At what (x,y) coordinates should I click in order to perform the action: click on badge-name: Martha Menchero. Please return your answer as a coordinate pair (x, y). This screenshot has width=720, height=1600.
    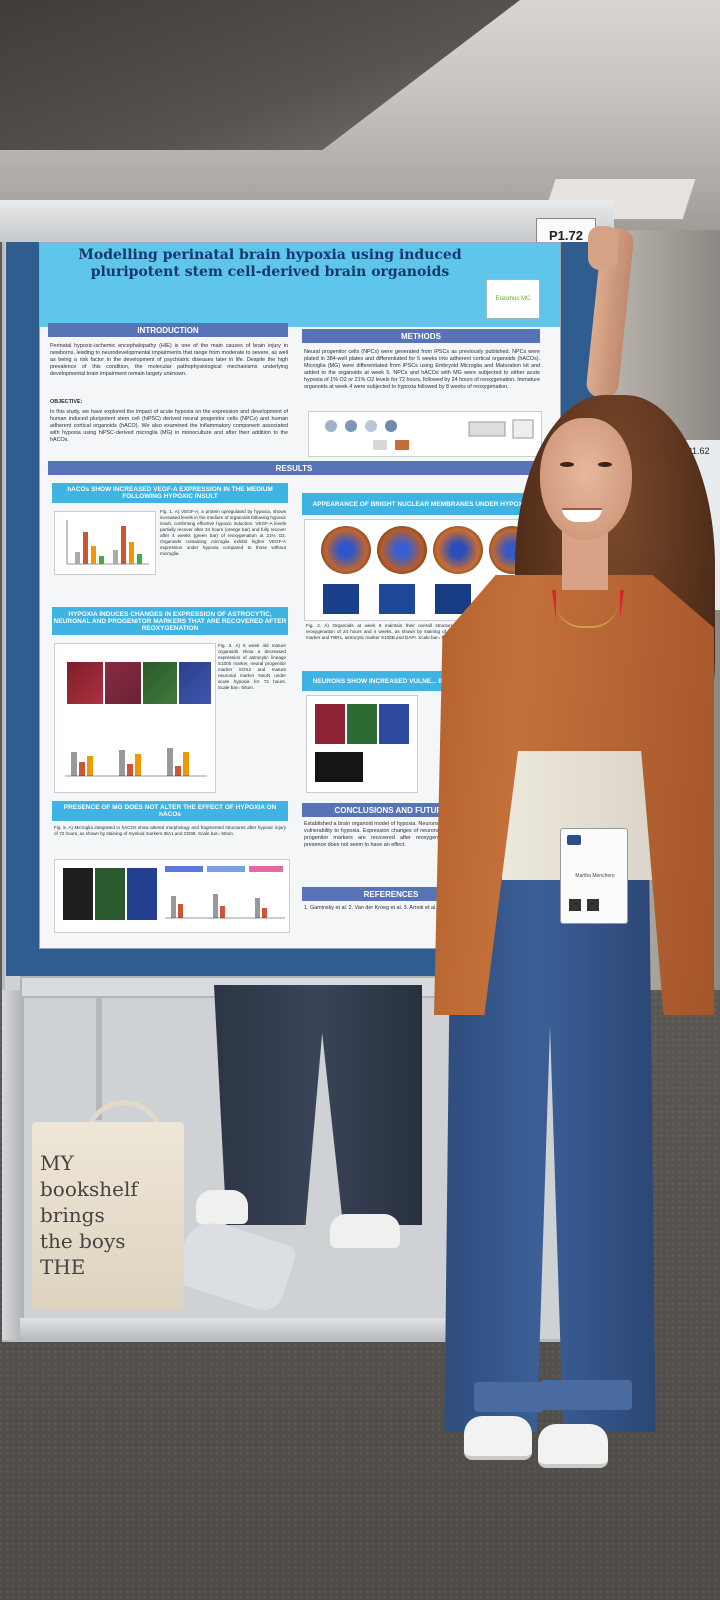
    Looking at the image, I should click on (595, 876).